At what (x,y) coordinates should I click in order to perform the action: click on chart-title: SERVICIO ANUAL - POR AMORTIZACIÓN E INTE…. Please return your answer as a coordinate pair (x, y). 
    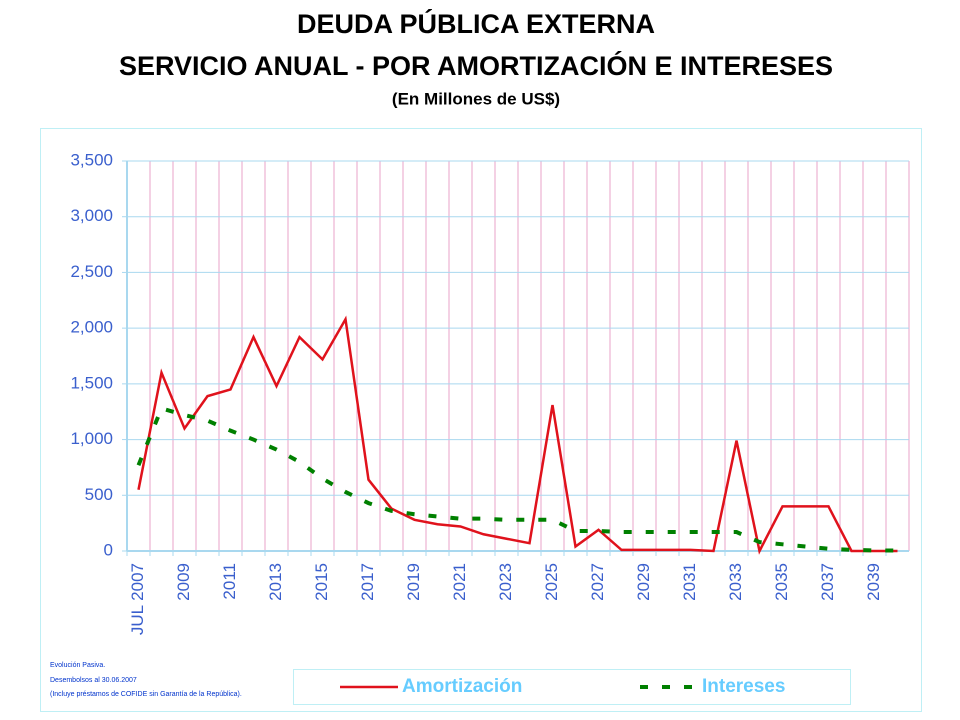
    Looking at the image, I should click on (476, 65).